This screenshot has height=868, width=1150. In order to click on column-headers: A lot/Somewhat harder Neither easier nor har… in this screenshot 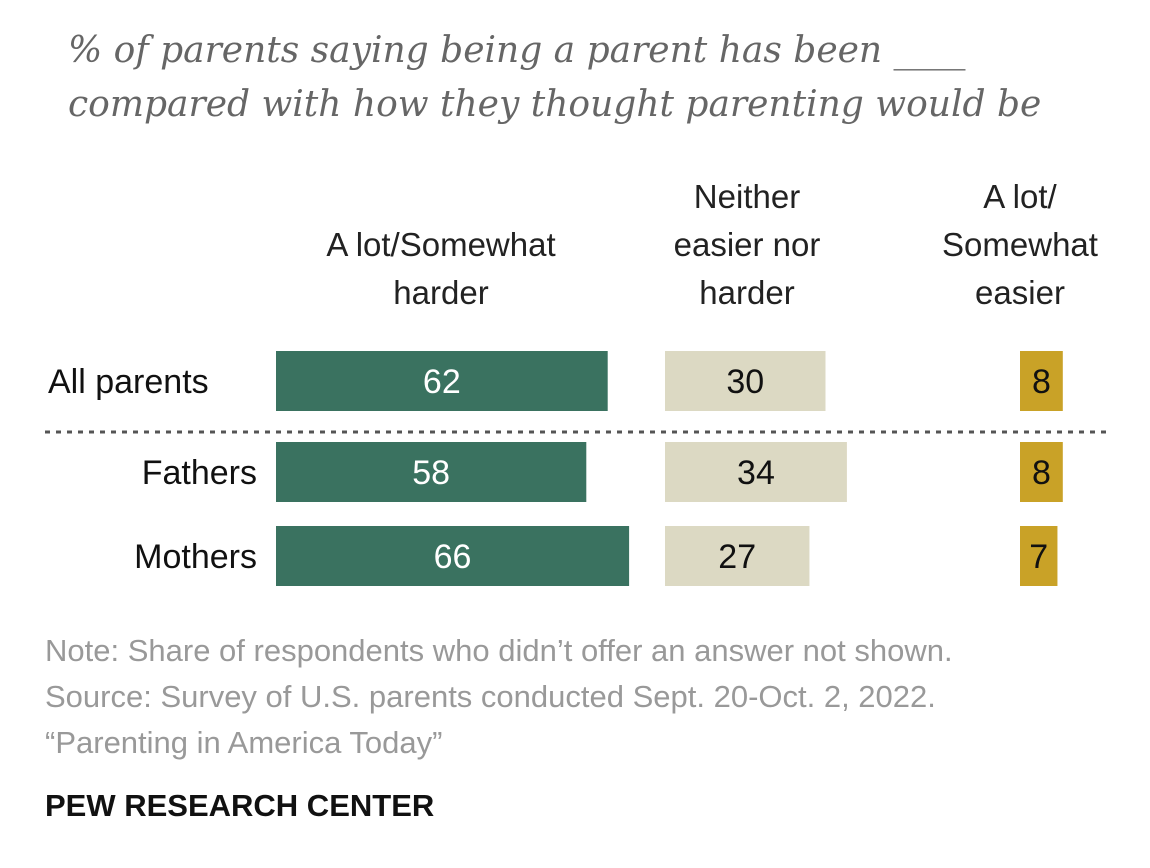, I will do `click(712, 244)`.